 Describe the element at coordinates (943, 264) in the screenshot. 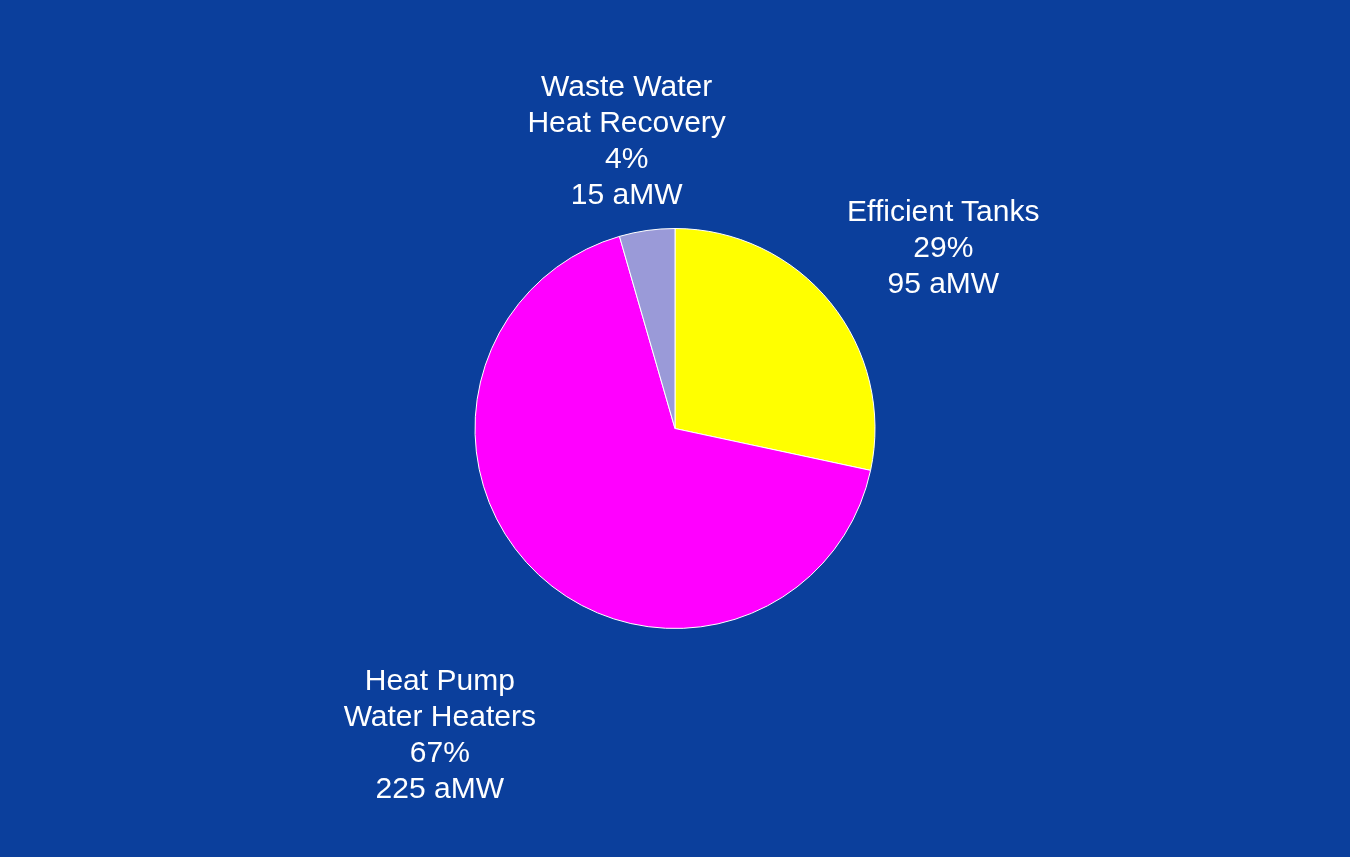

I see `data-label: 29% 95 aMW` at that location.